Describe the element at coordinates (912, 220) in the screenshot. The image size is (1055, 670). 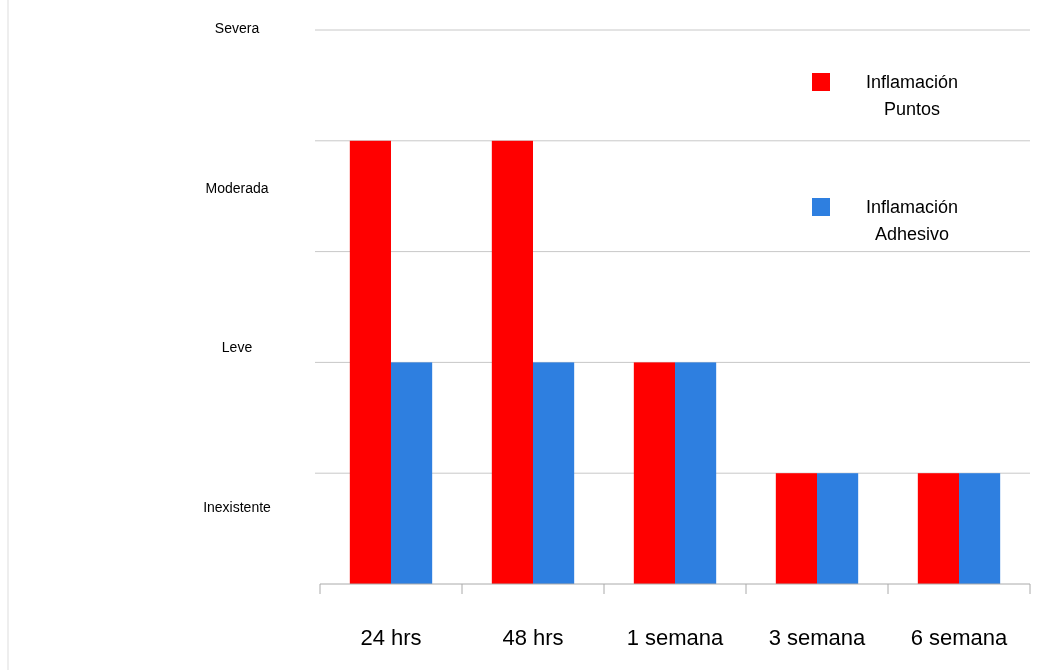
I see `legend-label: Inflamación Adhesivo` at that location.